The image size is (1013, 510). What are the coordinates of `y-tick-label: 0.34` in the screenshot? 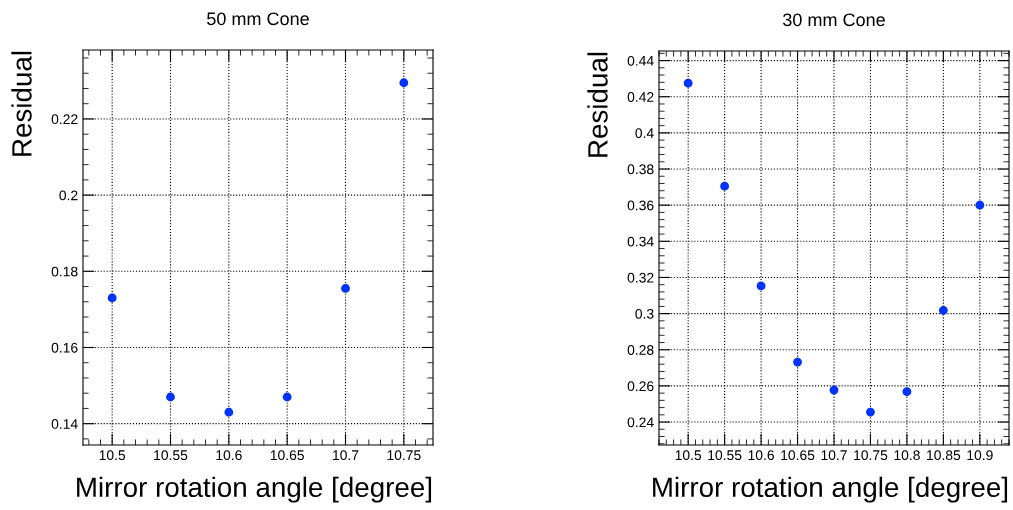 It's located at (640, 241).